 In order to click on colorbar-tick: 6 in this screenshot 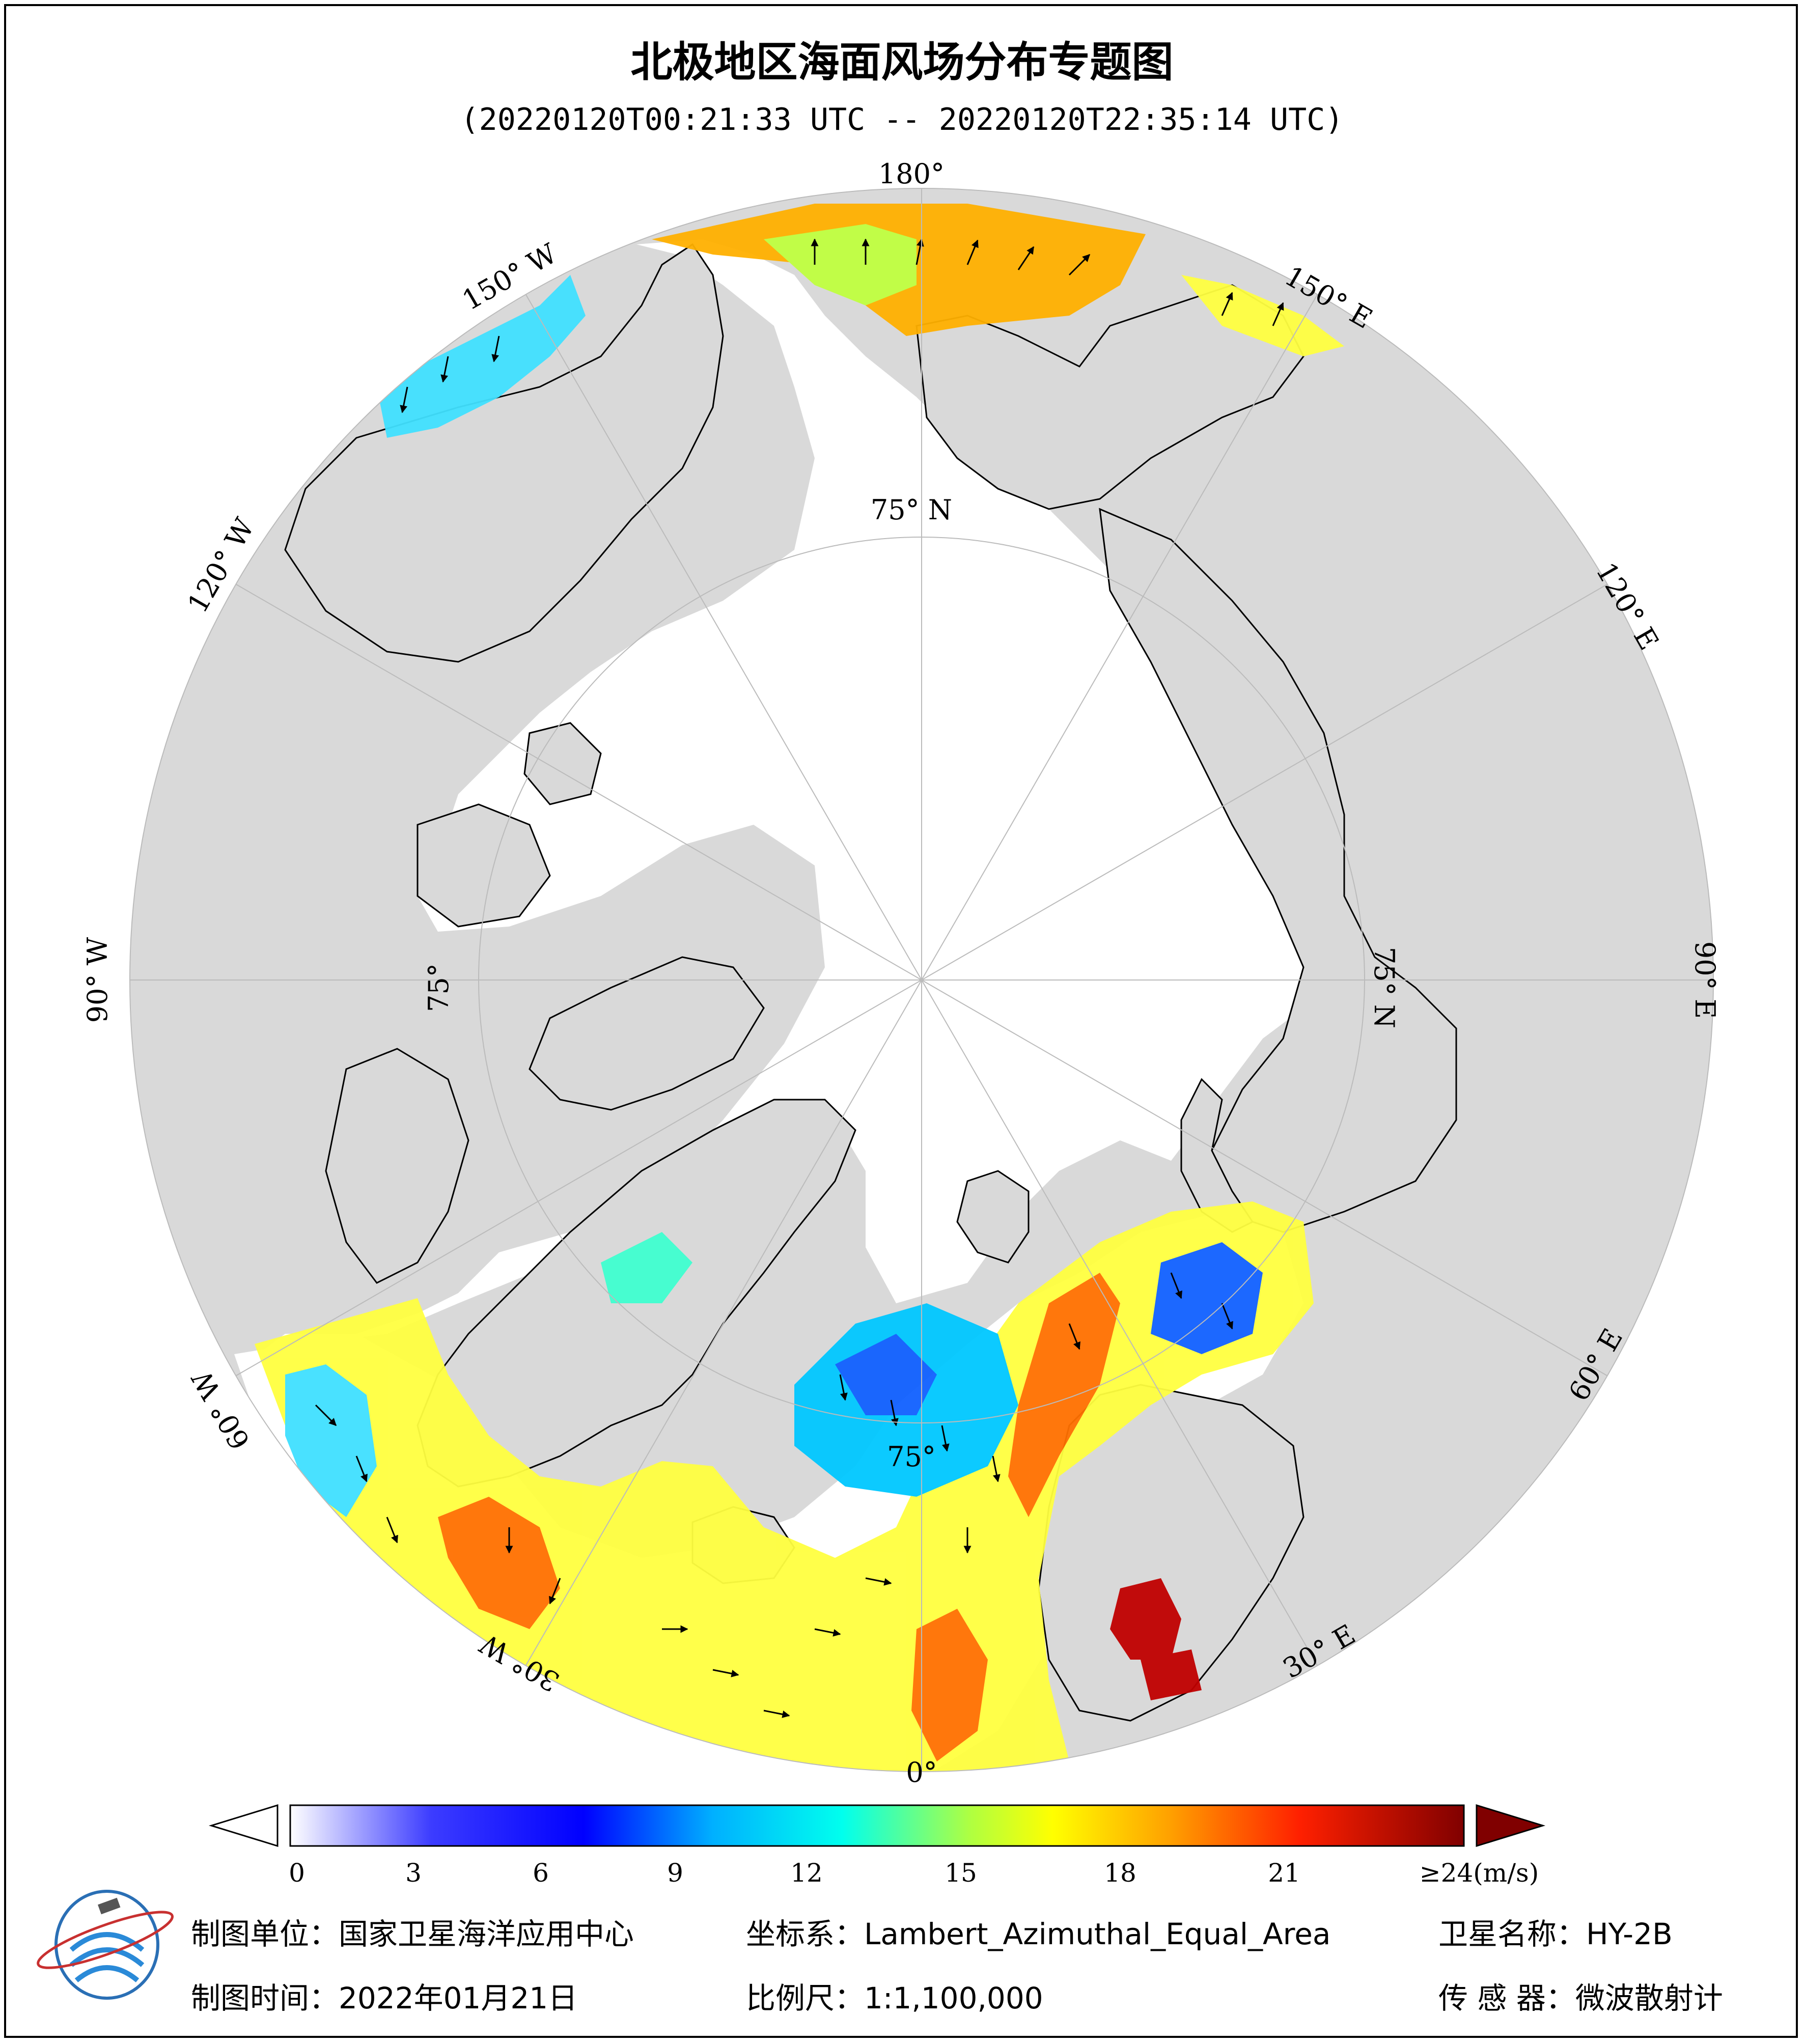, I will do `click(541, 1873)`.